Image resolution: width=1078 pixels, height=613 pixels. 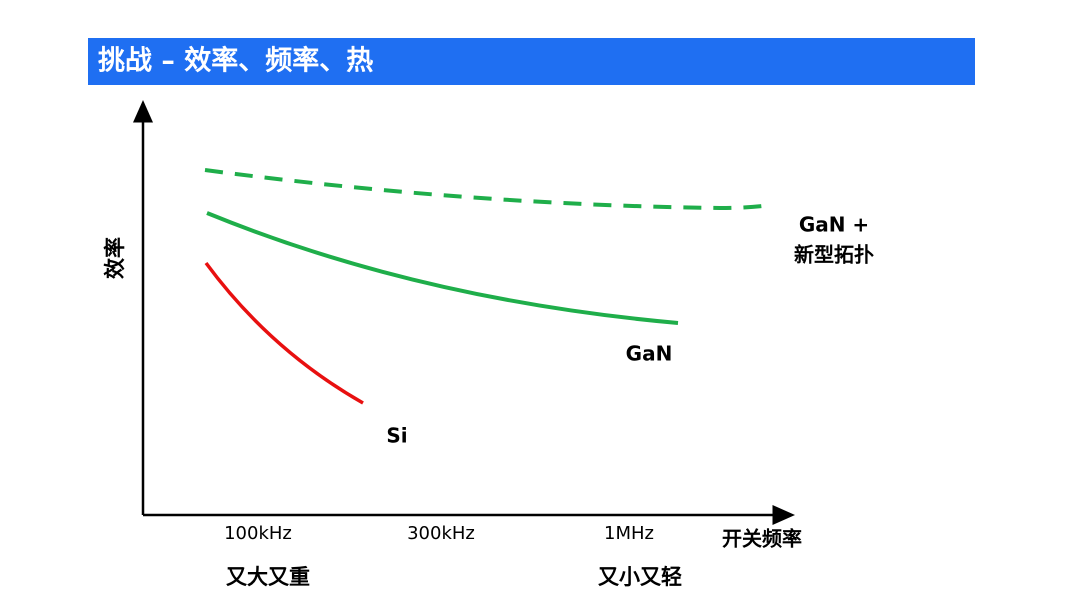 I want to click on x-tick-label: 300kHz, so click(x=441, y=533).